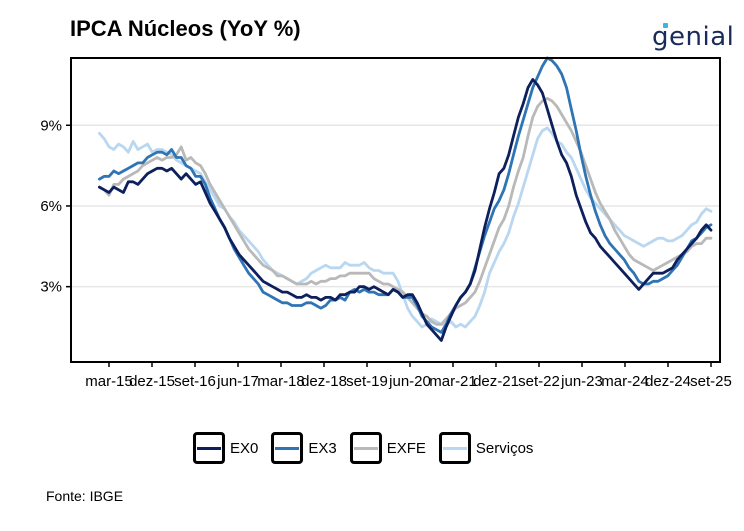 Image resolution: width=744 pixels, height=531 pixels. I want to click on brand-logo-dot, so click(665, 25).